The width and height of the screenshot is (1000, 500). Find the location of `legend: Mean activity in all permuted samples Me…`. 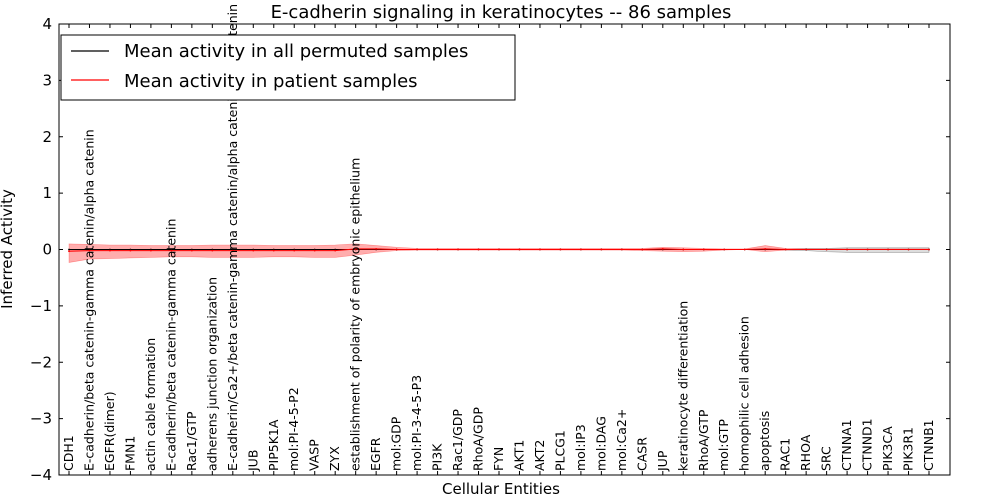

legend: Mean activity in all permuted samples Me… is located at coordinates (288, 67).